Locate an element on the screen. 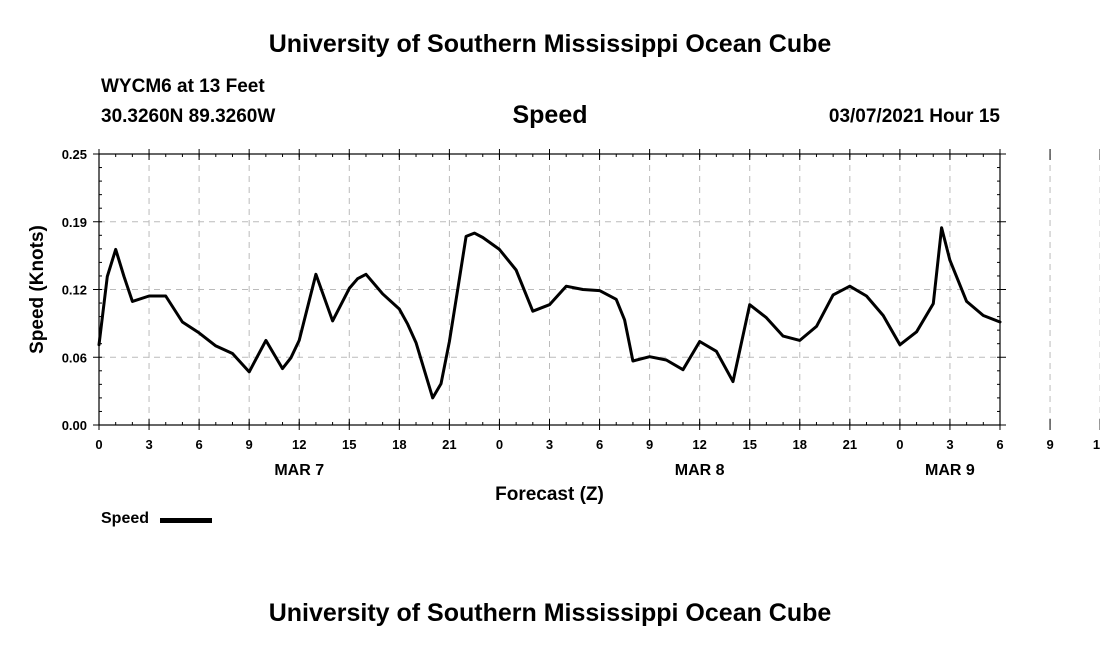 The image size is (1100, 650). legend-label: Speed is located at coordinates (125, 518).